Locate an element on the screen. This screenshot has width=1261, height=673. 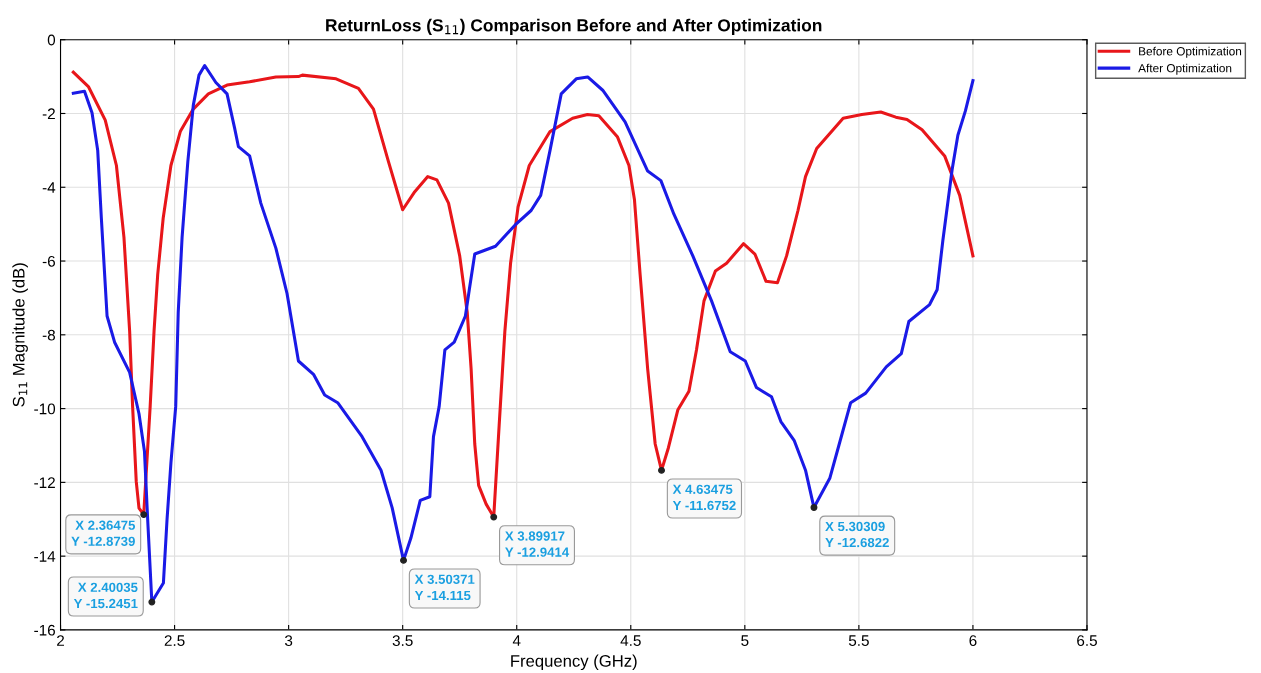
x-tick-label: 2 is located at coordinates (61, 640).